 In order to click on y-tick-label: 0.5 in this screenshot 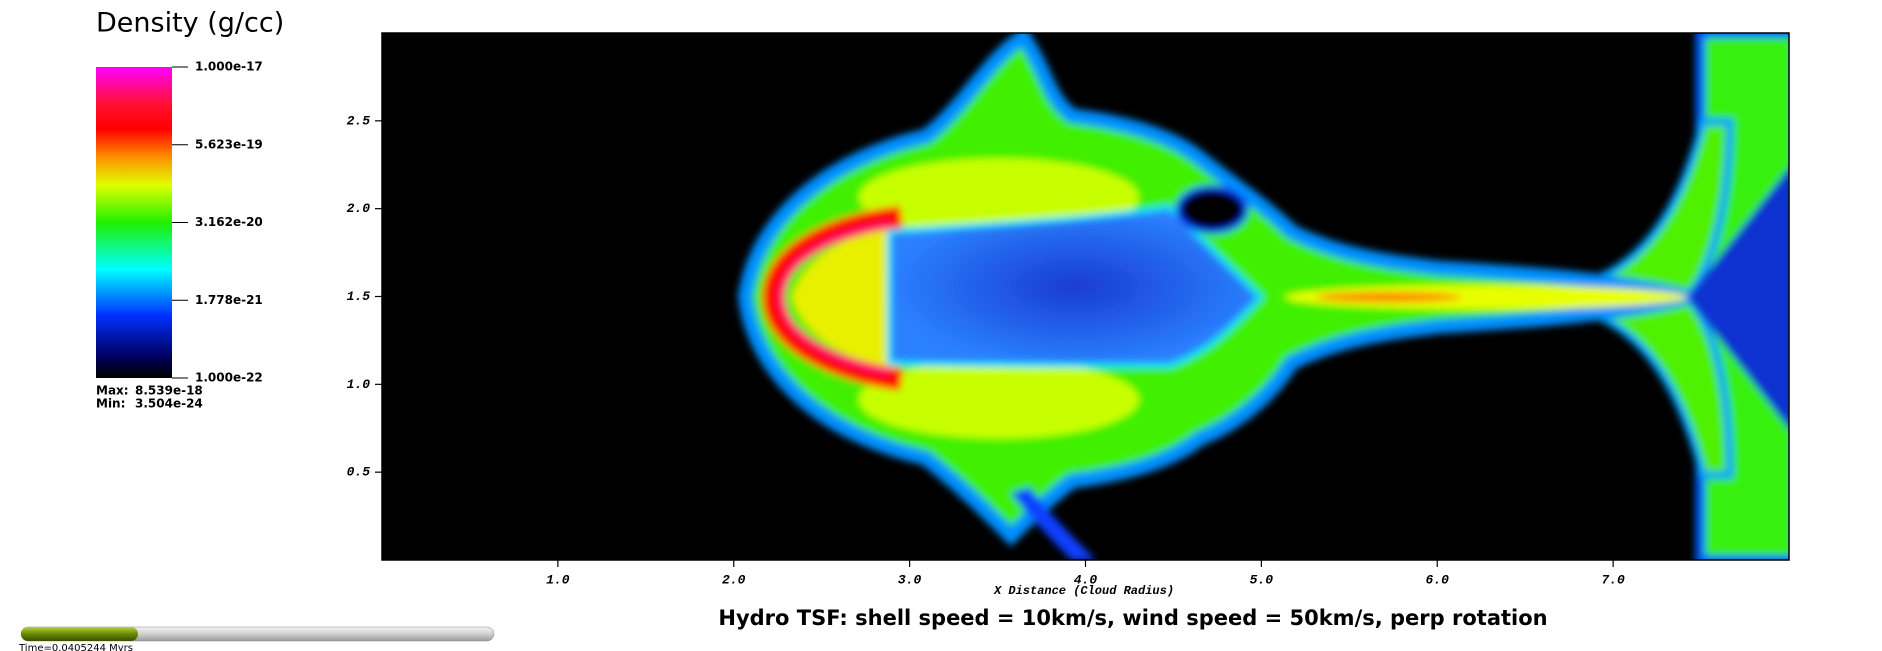, I will do `click(359, 472)`.